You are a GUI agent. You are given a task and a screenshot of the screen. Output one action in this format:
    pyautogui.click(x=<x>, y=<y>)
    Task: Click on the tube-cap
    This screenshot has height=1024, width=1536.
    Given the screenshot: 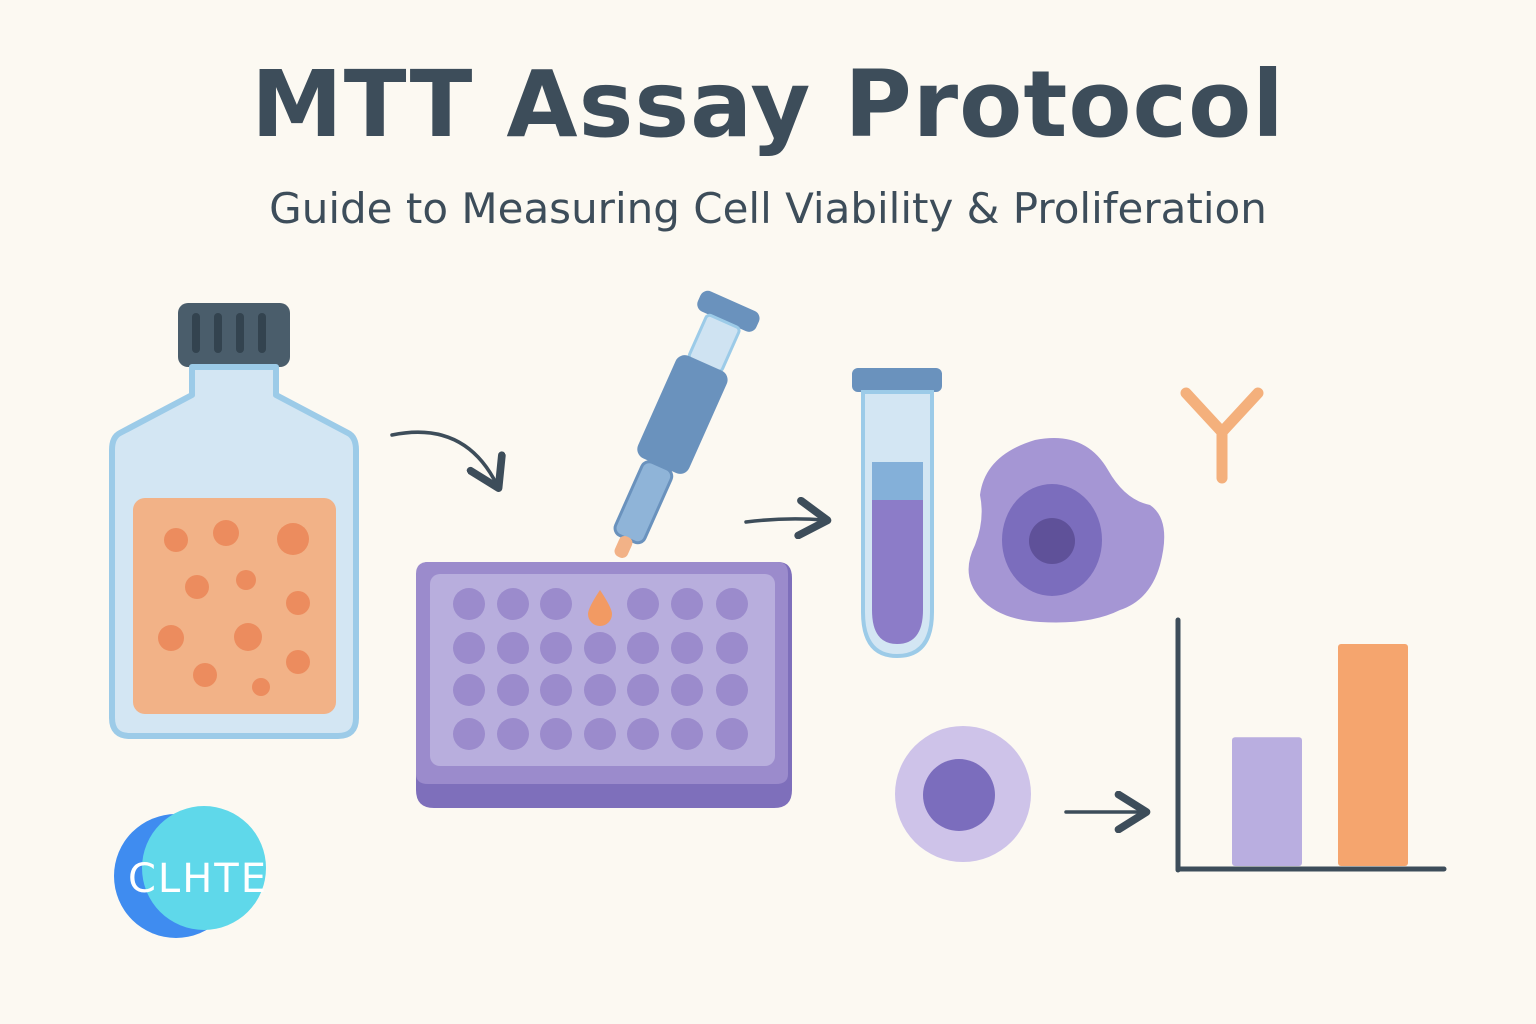 What is the action you would take?
    pyautogui.click(x=897, y=380)
    